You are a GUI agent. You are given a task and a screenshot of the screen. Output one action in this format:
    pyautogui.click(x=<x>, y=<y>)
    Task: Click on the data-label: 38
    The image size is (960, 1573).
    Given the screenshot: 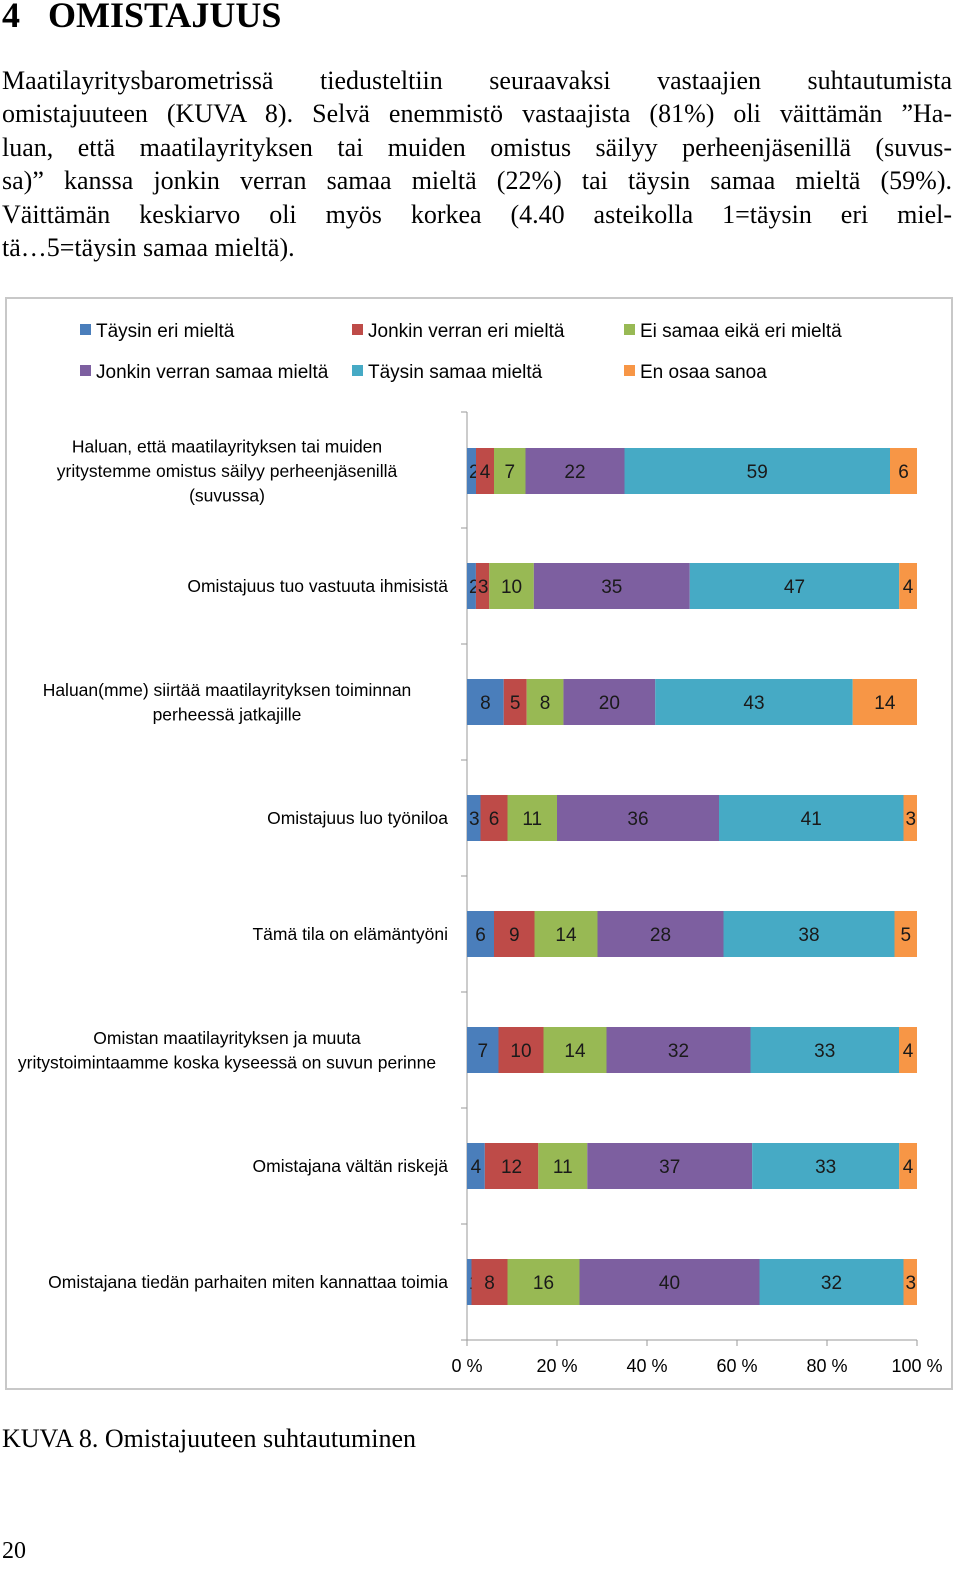 What is the action you would take?
    pyautogui.click(x=808, y=935)
    